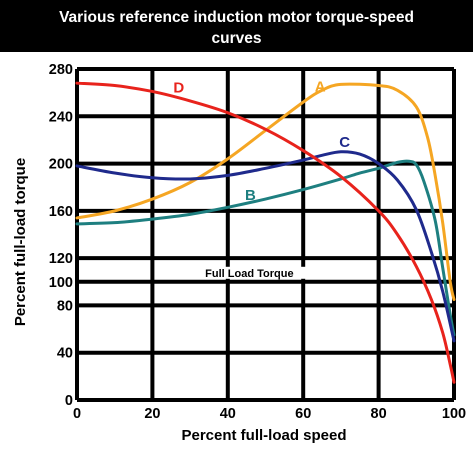 The width and height of the screenshot is (473, 450). I want to click on y-tick-label-120: 120, so click(61, 259).